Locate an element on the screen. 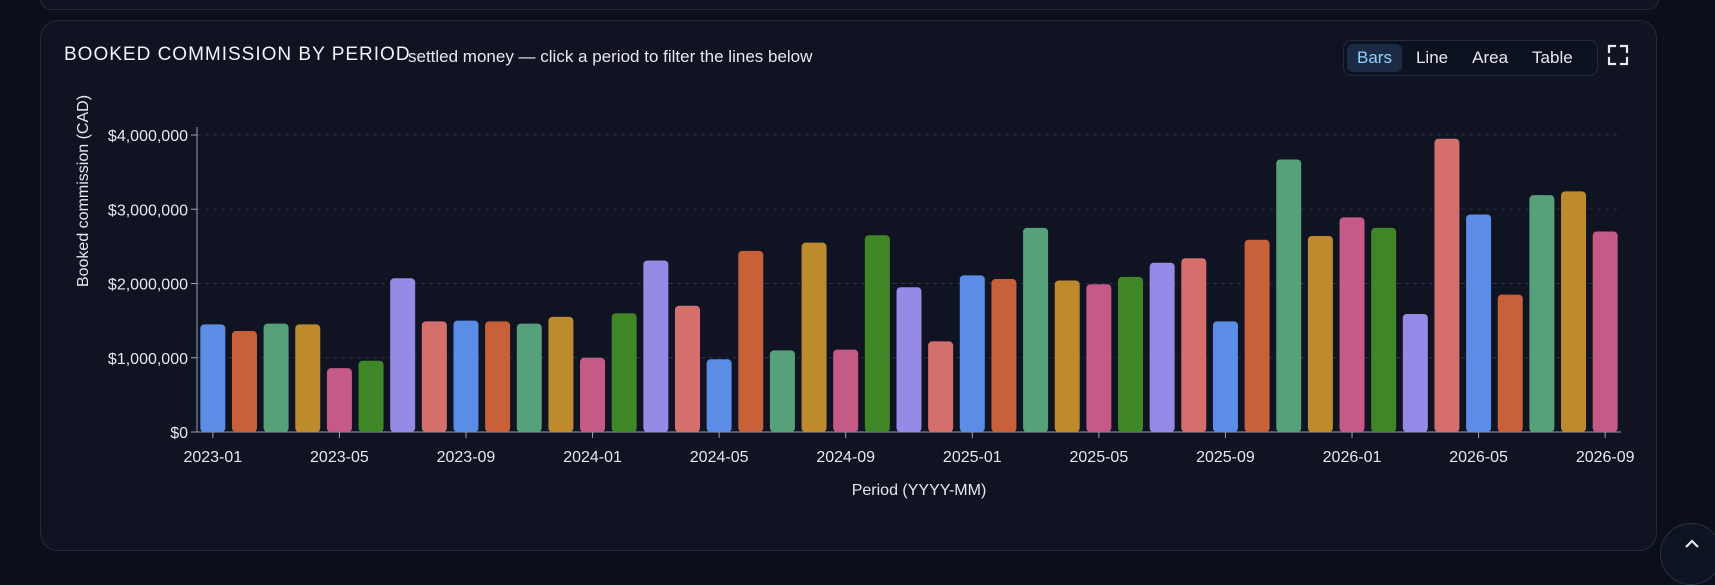 This screenshot has height=585, width=1715. y-tick-label: $3,000,000 is located at coordinates (148, 210).